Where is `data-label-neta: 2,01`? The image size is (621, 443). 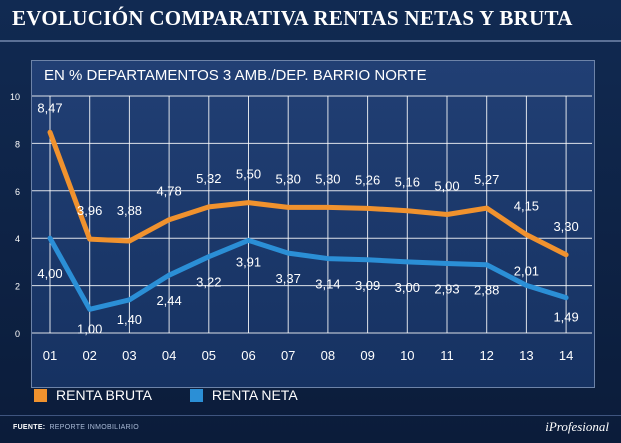 data-label-neta: 2,01 is located at coordinates (526, 270).